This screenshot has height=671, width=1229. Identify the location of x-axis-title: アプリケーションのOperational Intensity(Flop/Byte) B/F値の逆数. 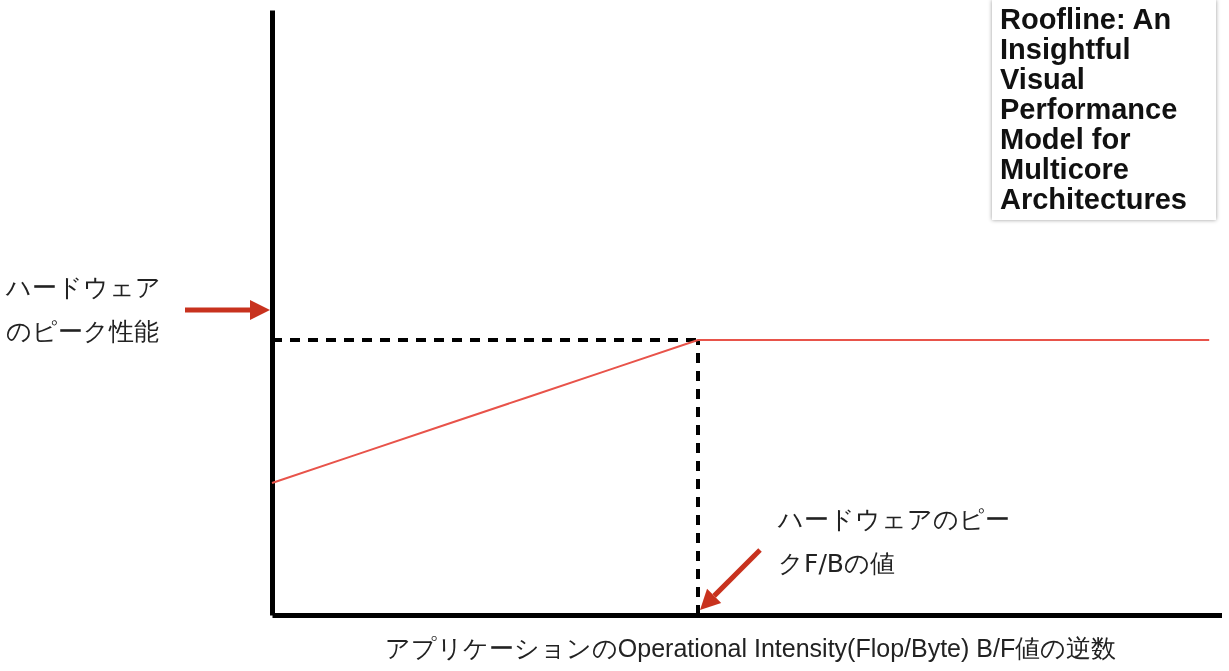
(750, 648).